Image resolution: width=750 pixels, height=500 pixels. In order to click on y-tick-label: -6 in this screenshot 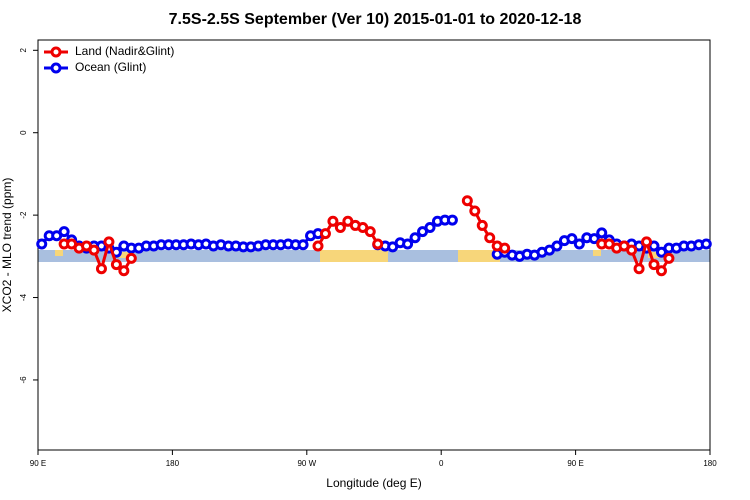, I will do `click(23, 380)`.